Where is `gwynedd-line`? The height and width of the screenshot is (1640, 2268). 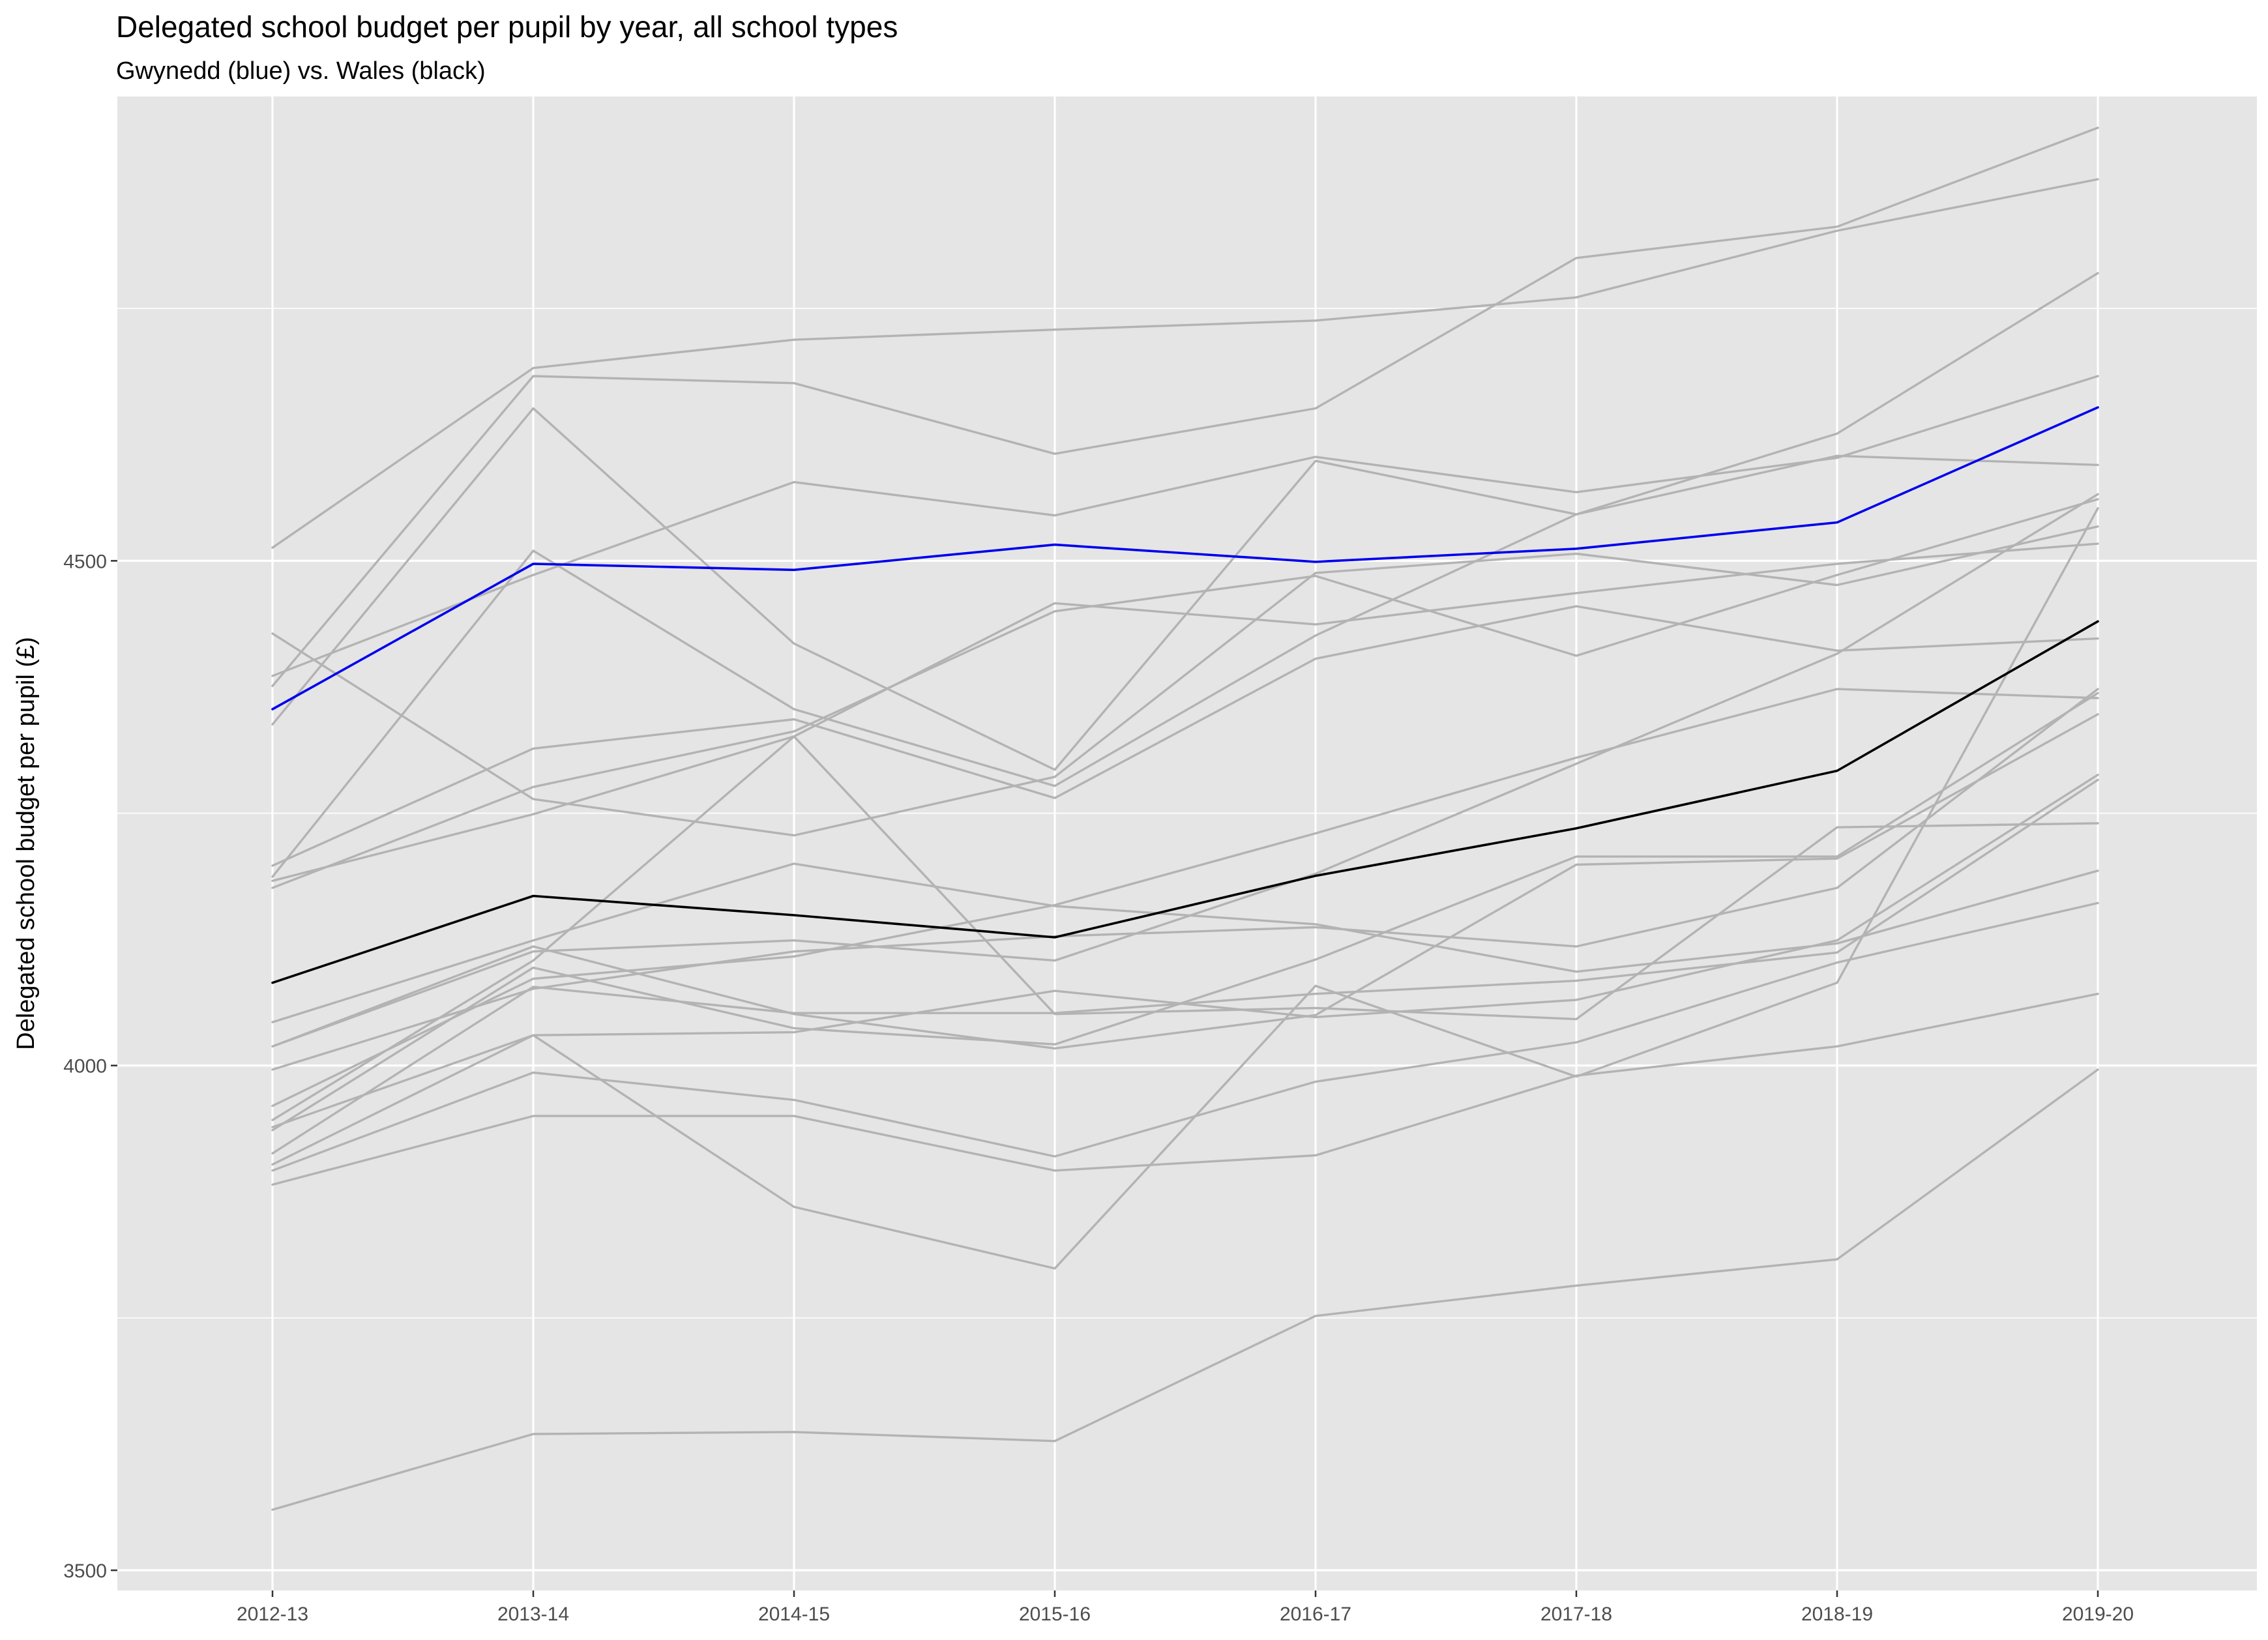
gwynedd-line is located at coordinates (1185, 558).